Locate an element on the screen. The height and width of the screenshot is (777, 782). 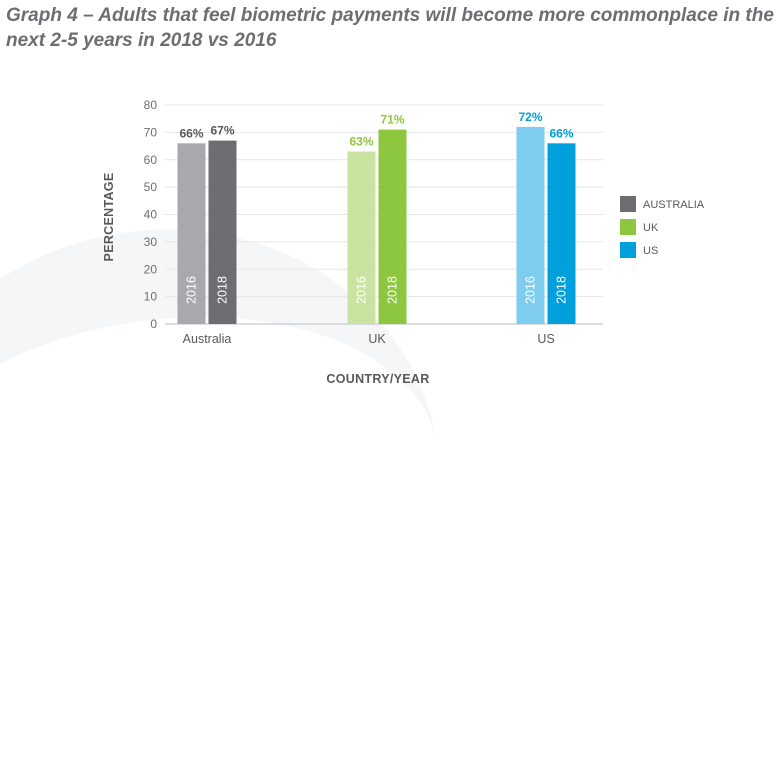
y-tick-label: 30 is located at coordinates (151, 242).